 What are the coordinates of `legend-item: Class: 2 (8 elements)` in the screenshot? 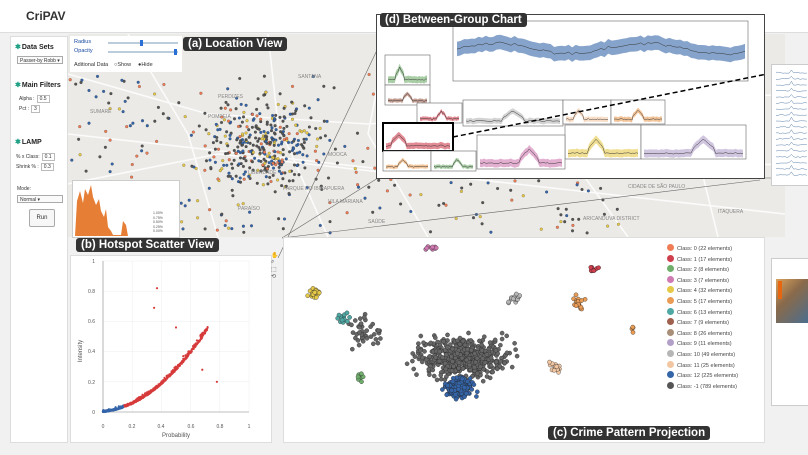 It's located at (702, 270).